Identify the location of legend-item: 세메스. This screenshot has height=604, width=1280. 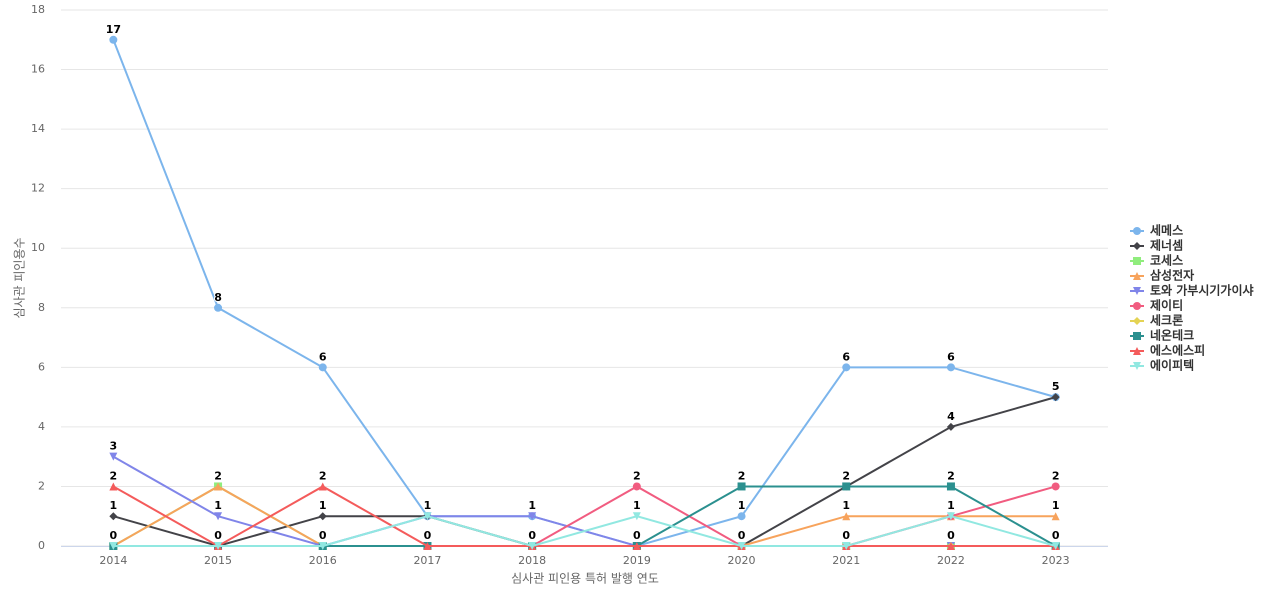
(1156, 230).